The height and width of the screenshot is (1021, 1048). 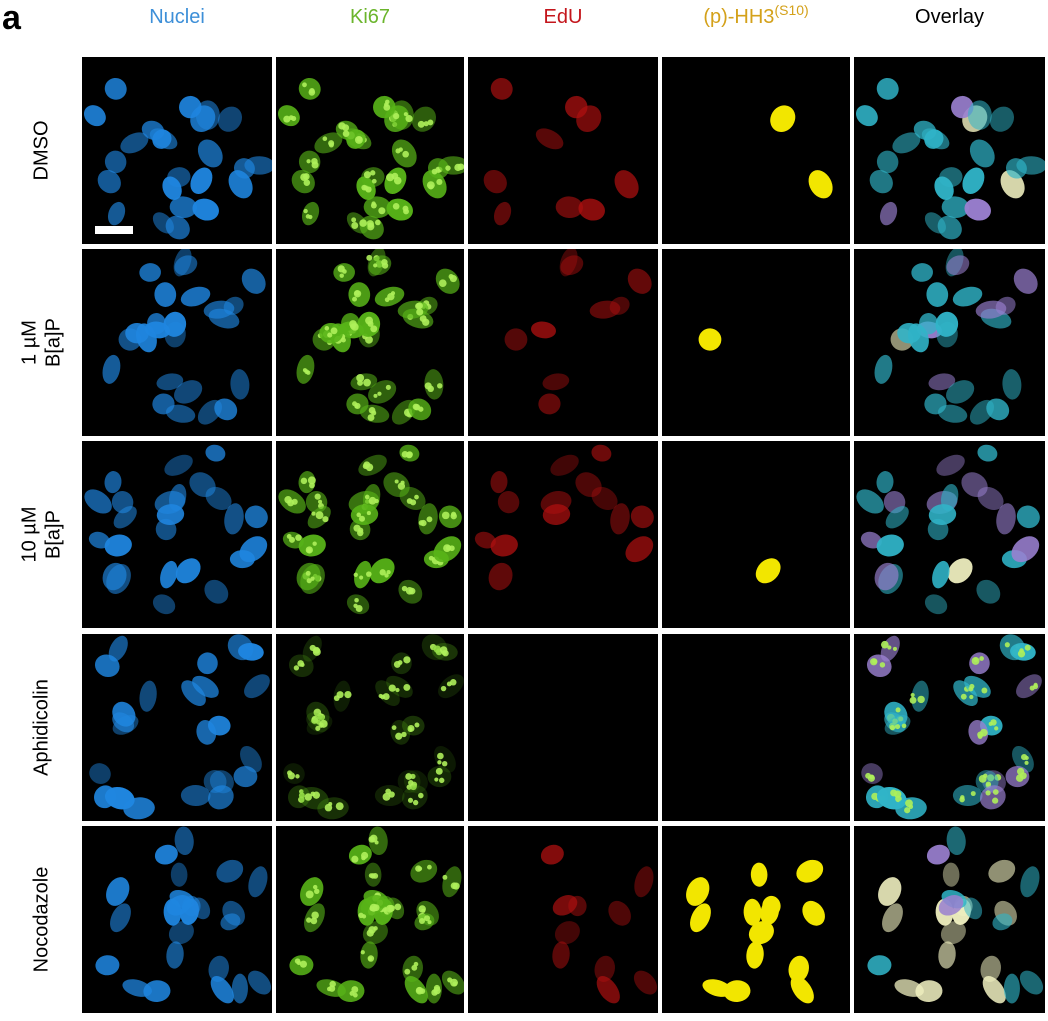 I want to click on row-label: DMSO, so click(x=41, y=151).